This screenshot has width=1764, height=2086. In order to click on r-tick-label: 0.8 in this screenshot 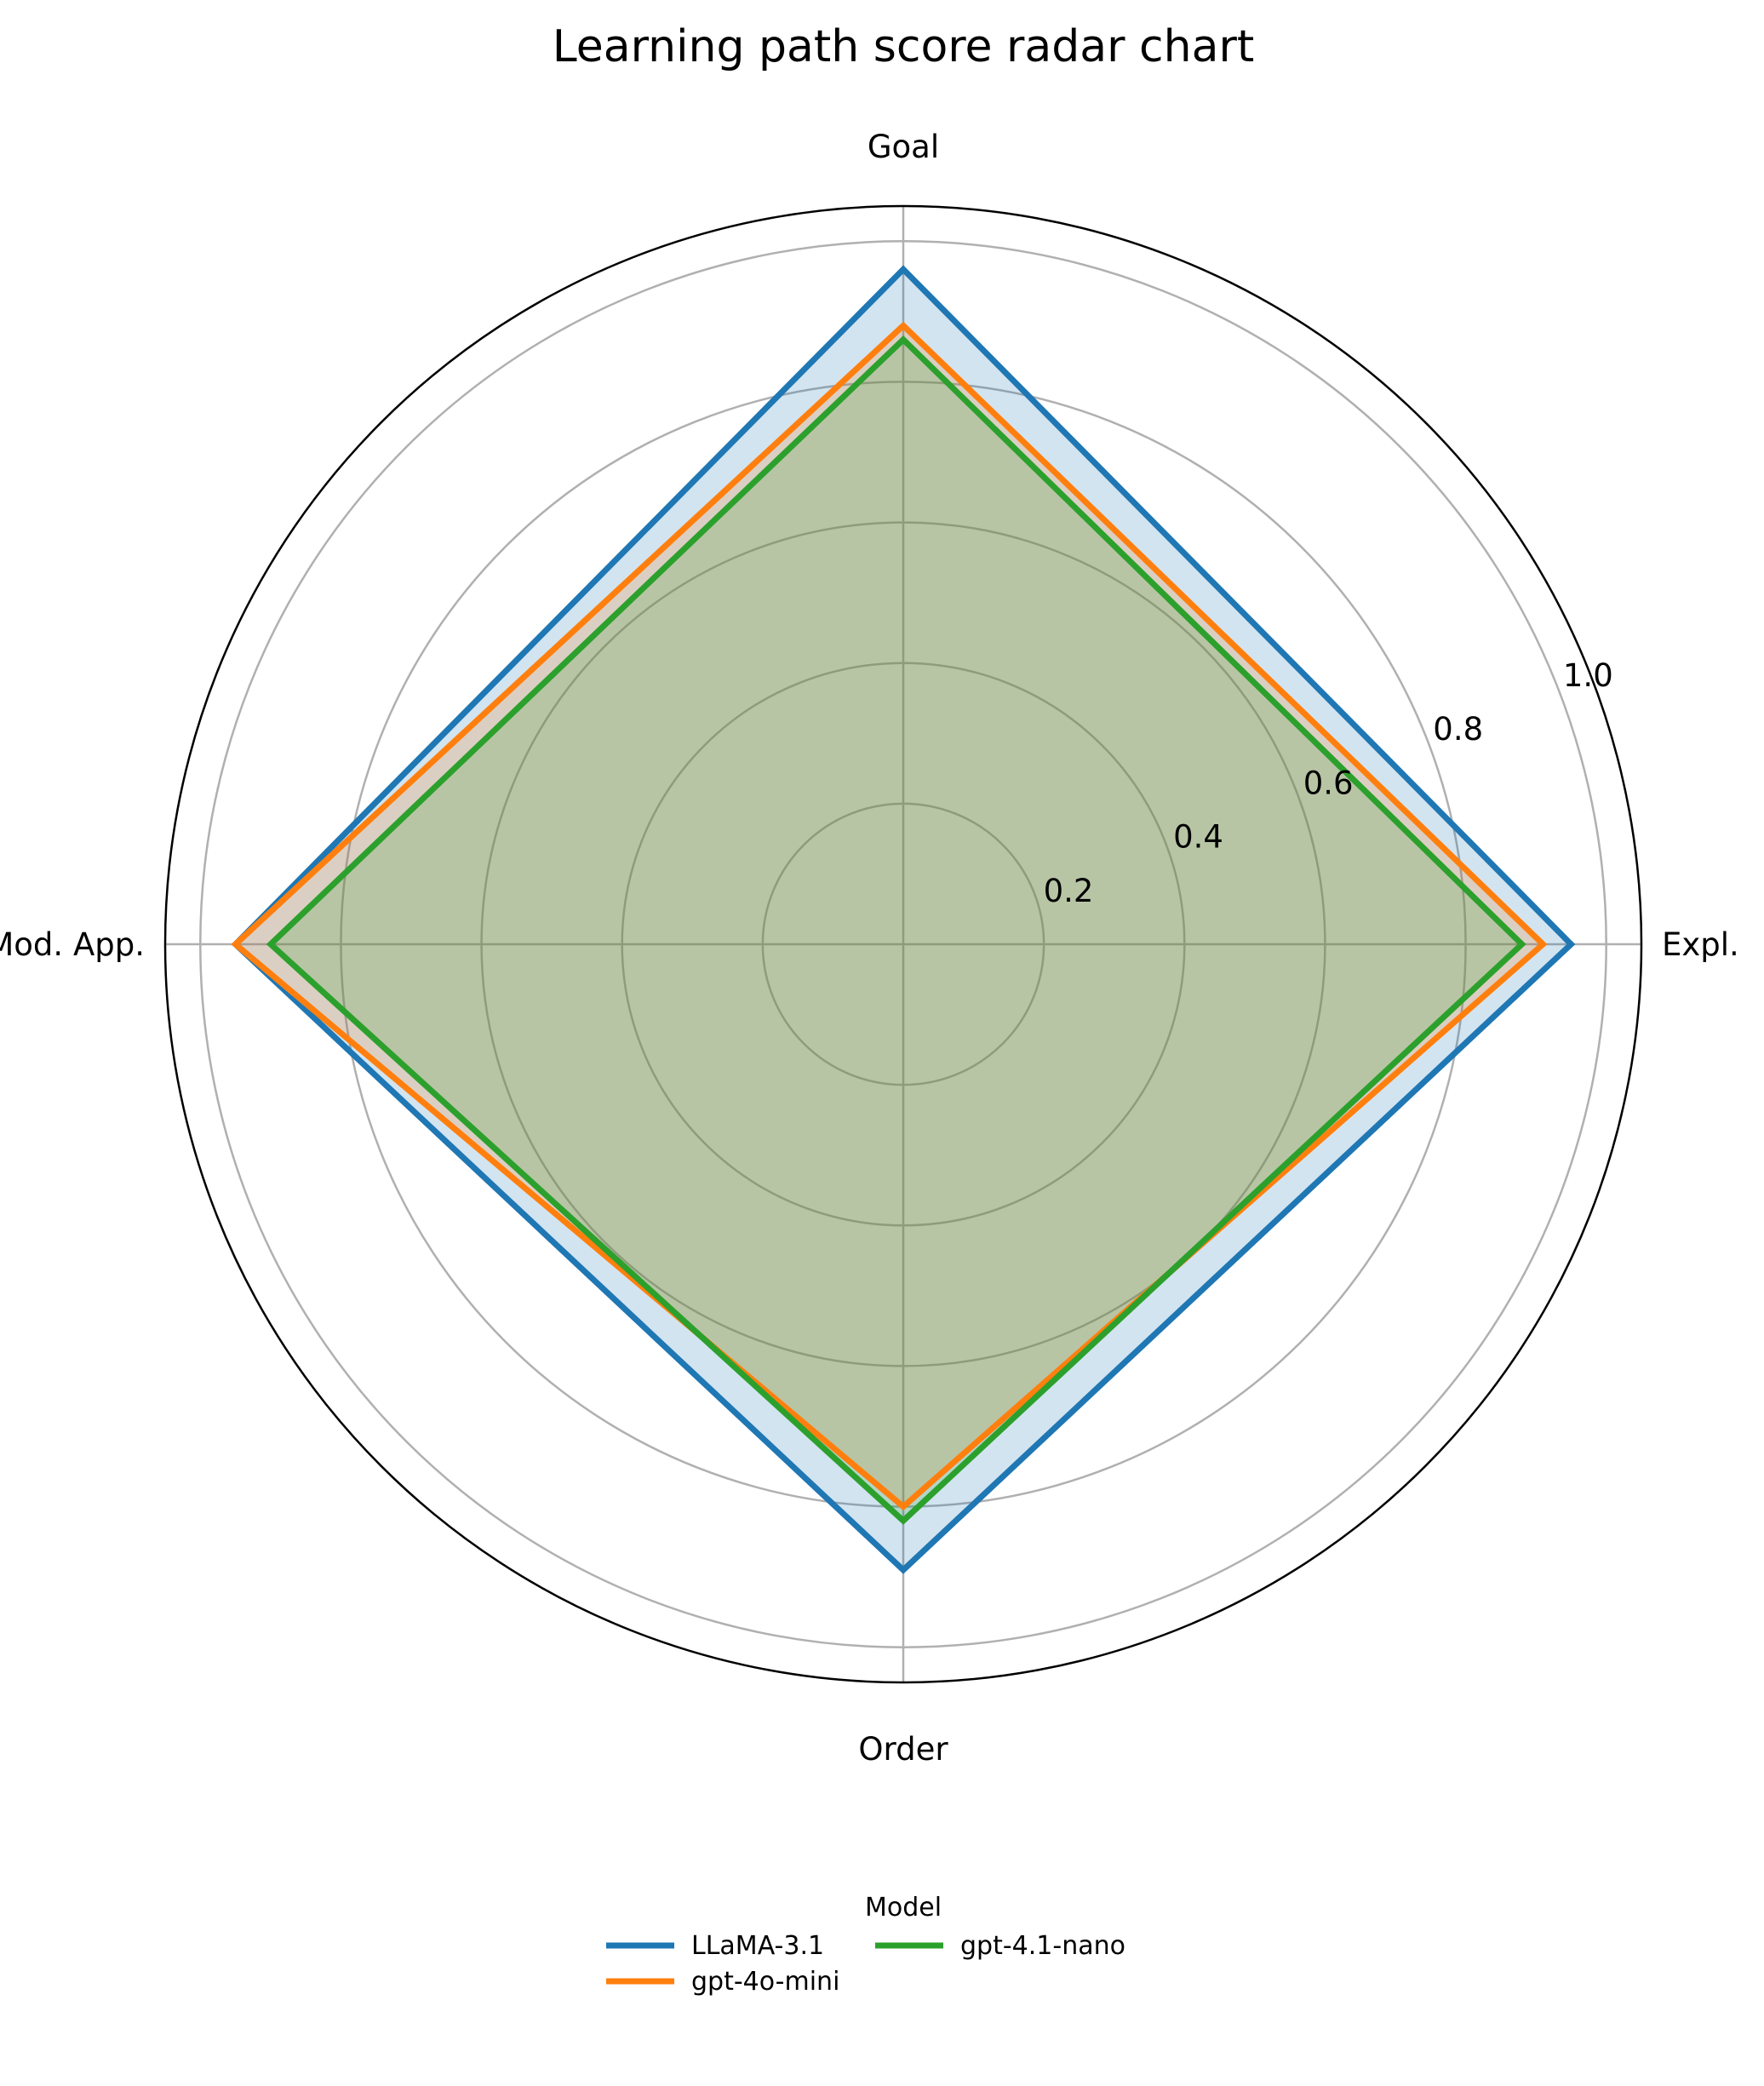, I will do `click(1458, 729)`.